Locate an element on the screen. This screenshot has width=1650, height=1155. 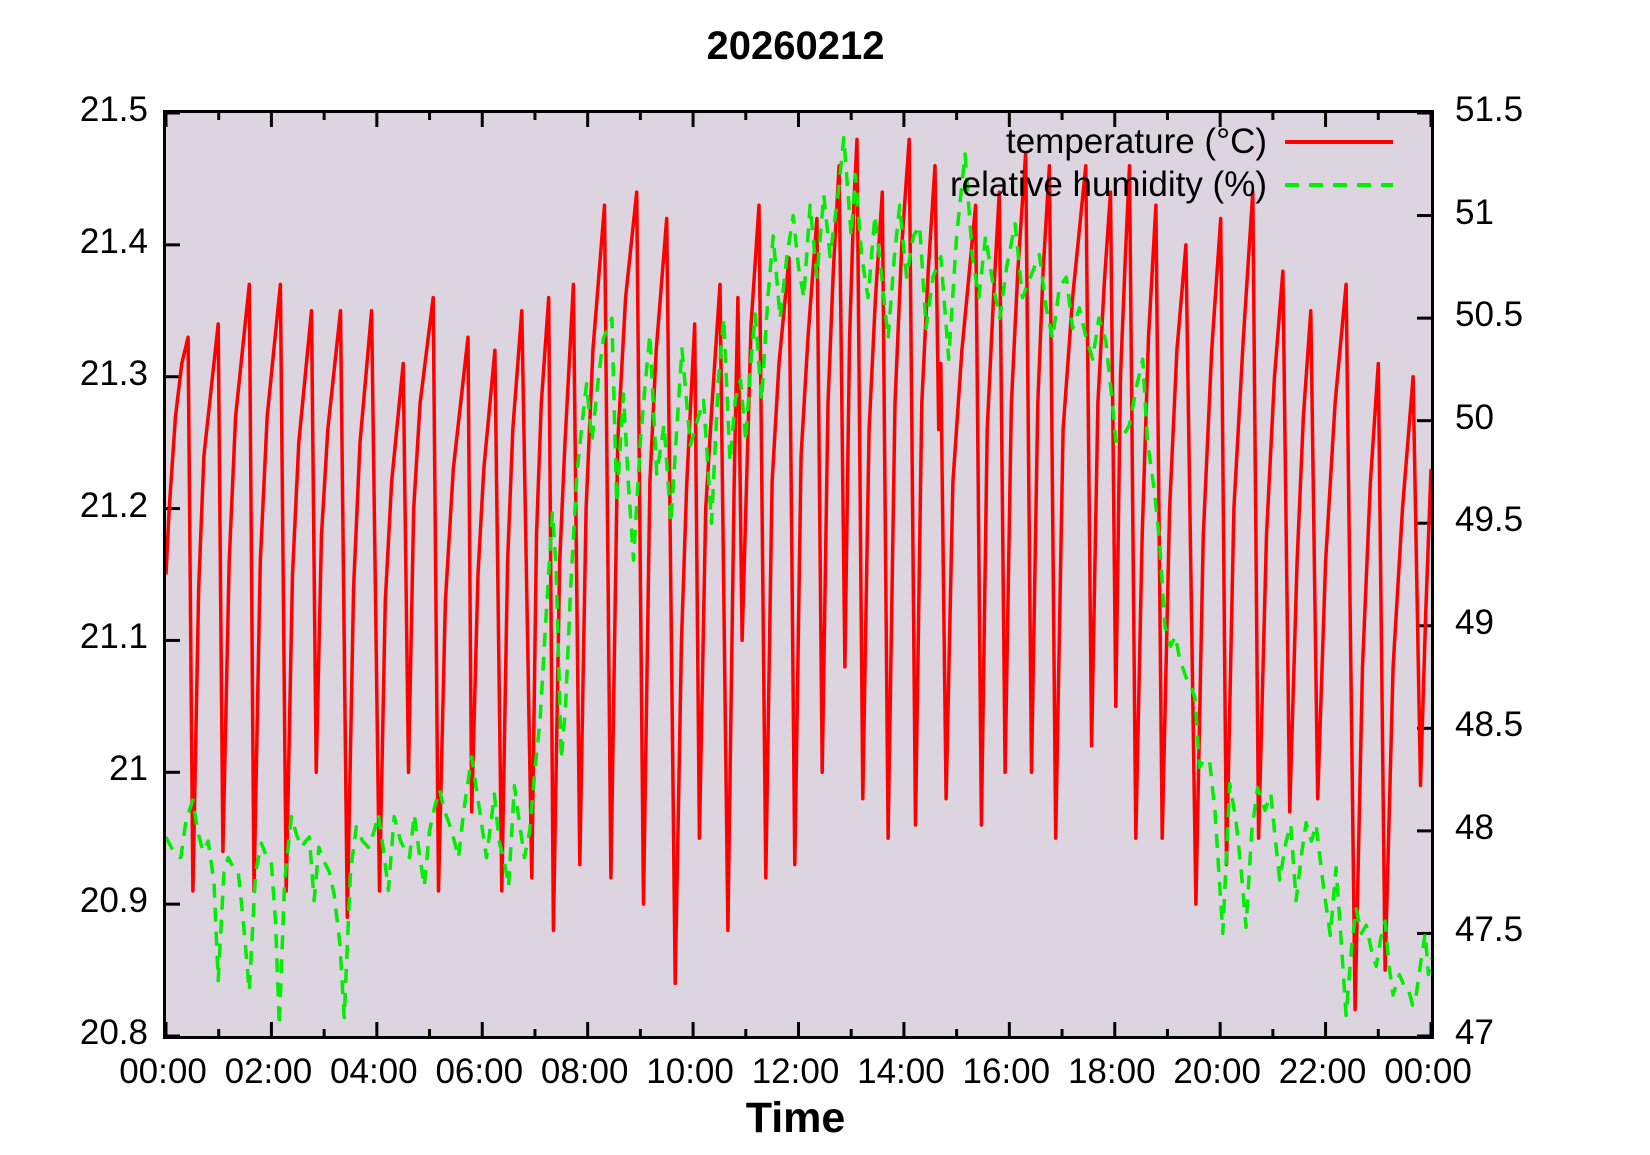
y-right-tick-label: 50.5 is located at coordinates (1489, 315).